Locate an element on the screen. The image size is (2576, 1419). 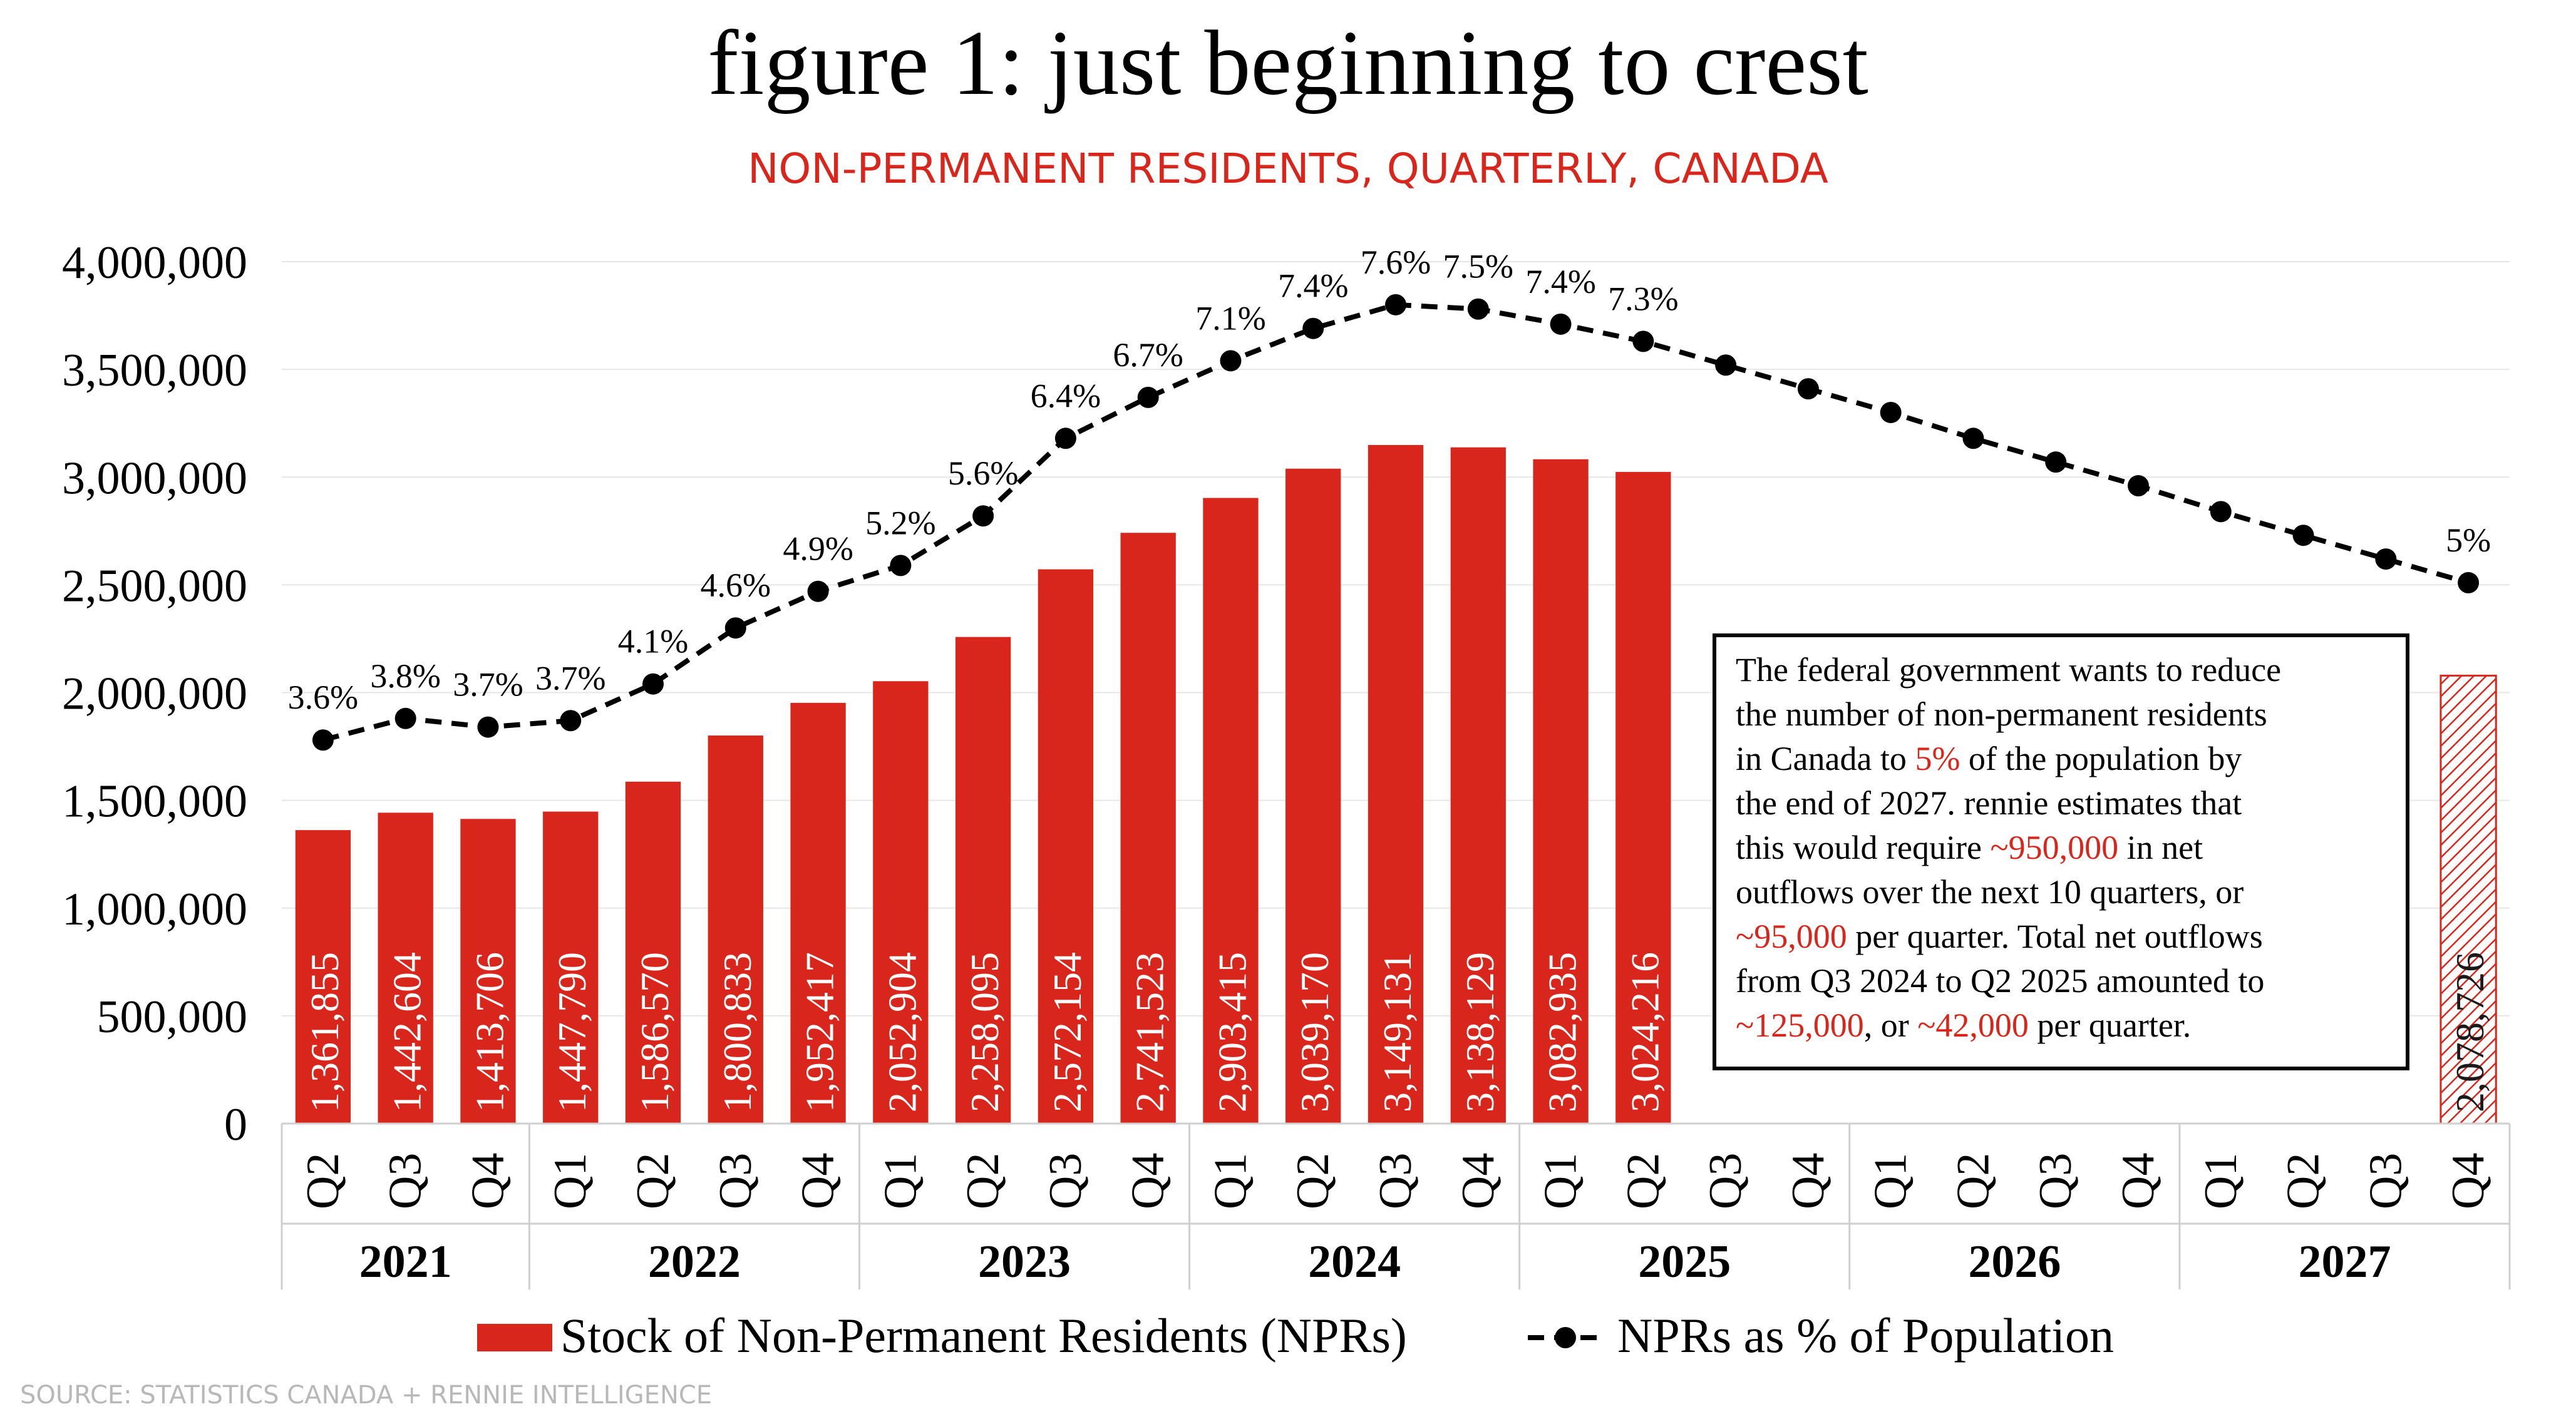
annotation-line: ~125,000, or ~42,000 per quarter. is located at coordinates (1964, 1025).